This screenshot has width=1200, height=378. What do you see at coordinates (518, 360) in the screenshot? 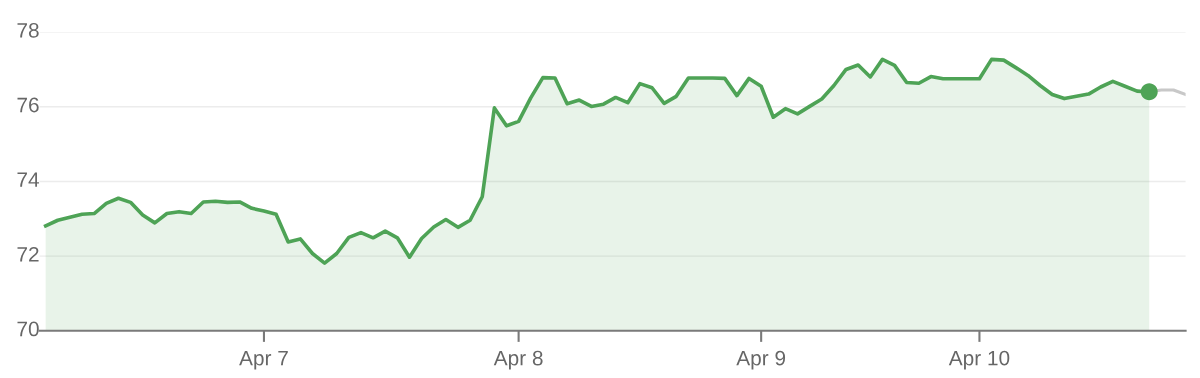
I see `x-tick-label: Apr 8` at bounding box center [518, 360].